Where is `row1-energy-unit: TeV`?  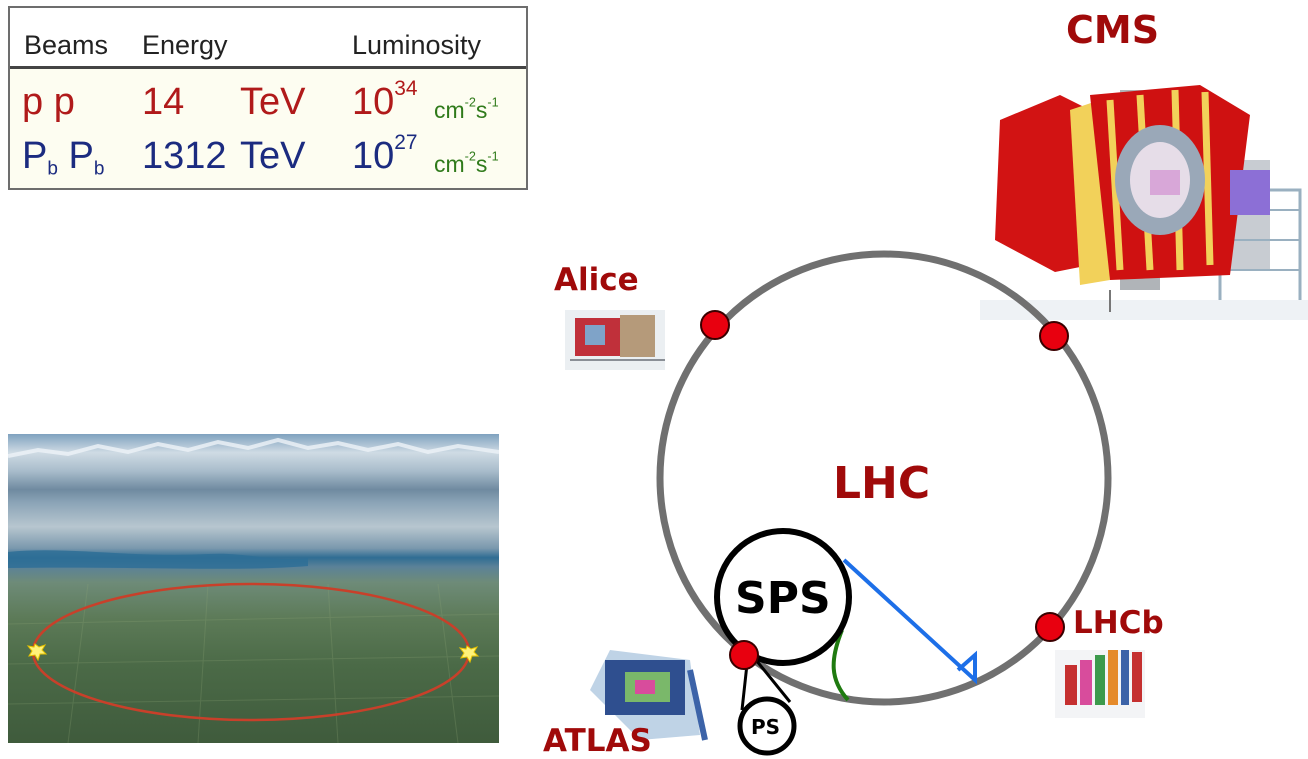
row1-energy-unit: TeV is located at coordinates (273, 102).